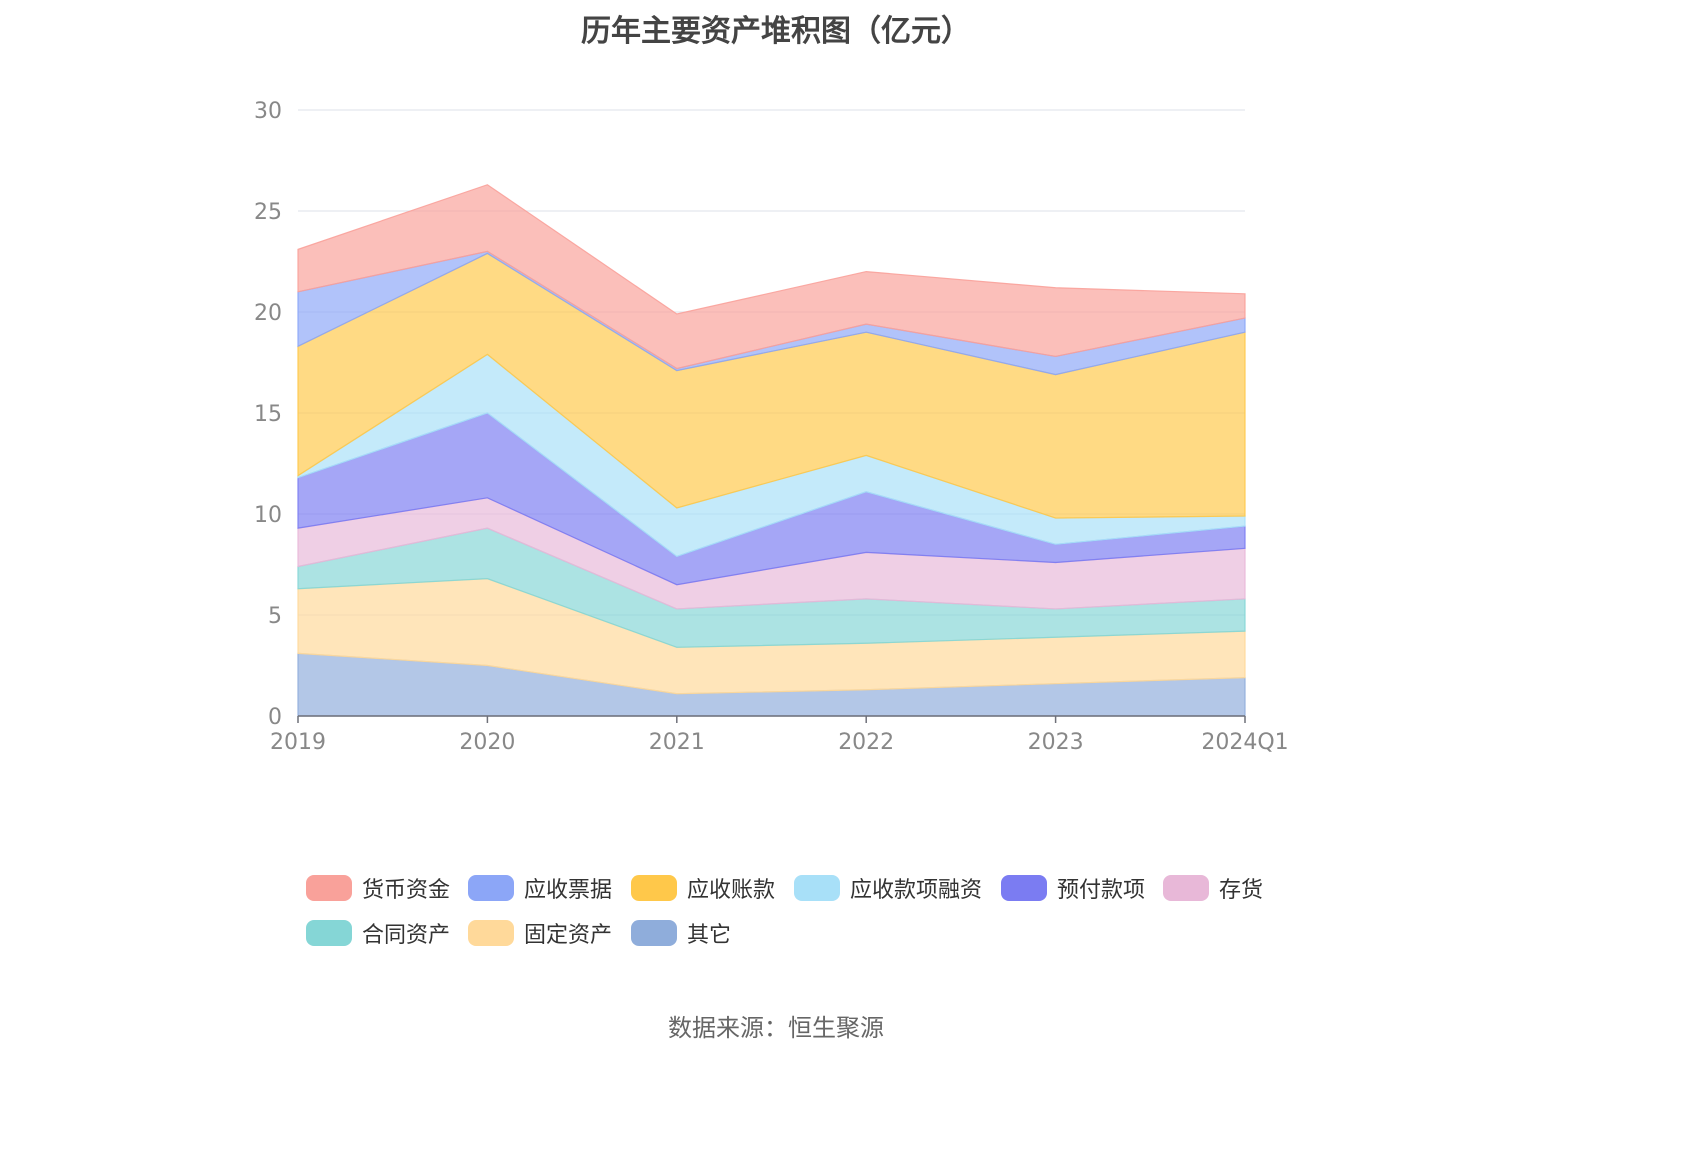 The height and width of the screenshot is (1150, 1700). I want to click on legend-item: 应收账款, so click(703, 888).